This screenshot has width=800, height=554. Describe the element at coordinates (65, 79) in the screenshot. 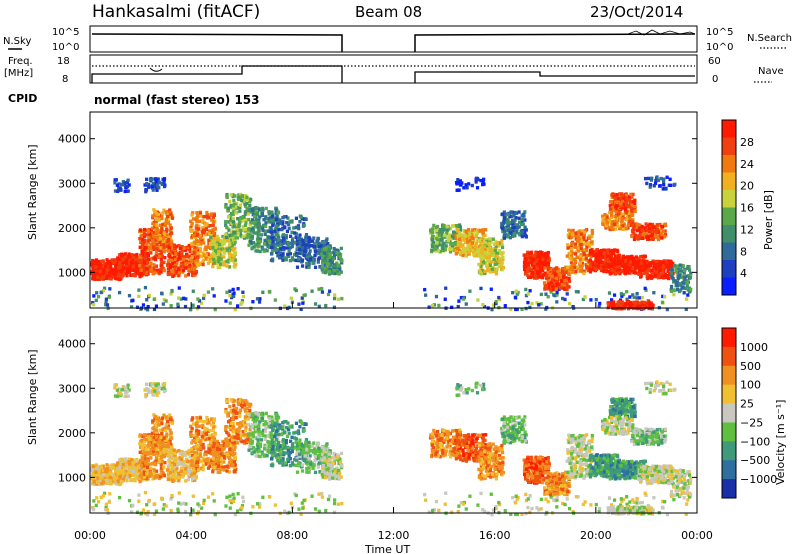

I see `freq-tick-bottom: 8` at that location.